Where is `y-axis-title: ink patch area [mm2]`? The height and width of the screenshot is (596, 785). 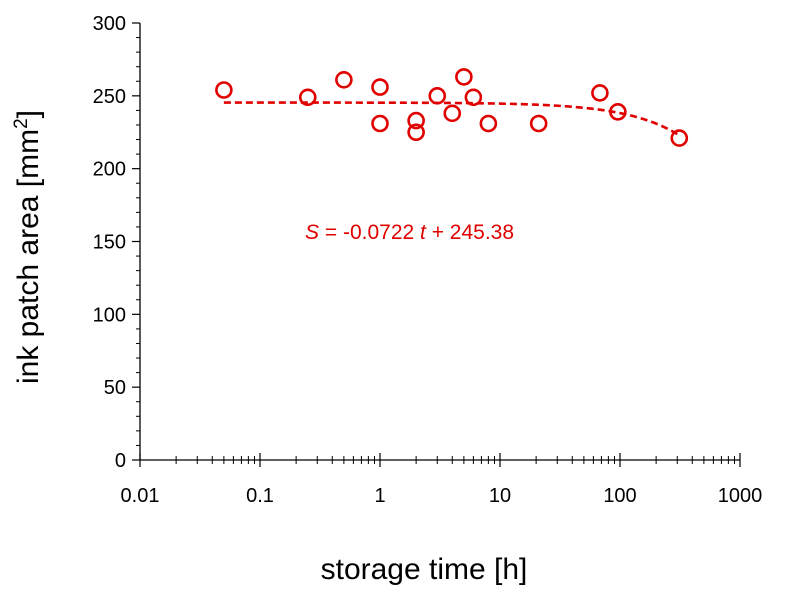
y-axis-title: ink patch area [mm2] is located at coordinates (28, 247).